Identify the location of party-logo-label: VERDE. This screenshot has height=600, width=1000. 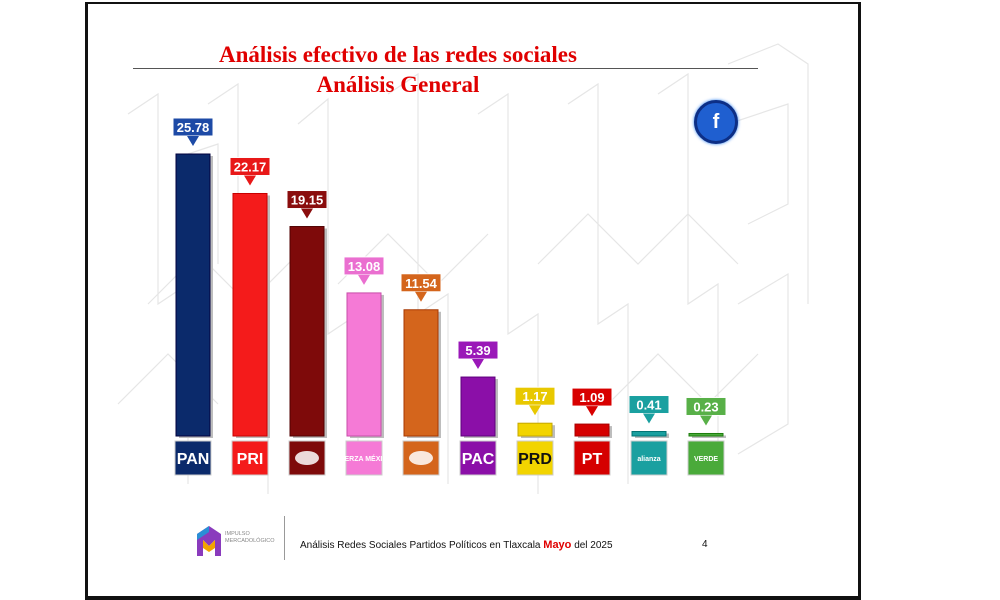
(706, 459).